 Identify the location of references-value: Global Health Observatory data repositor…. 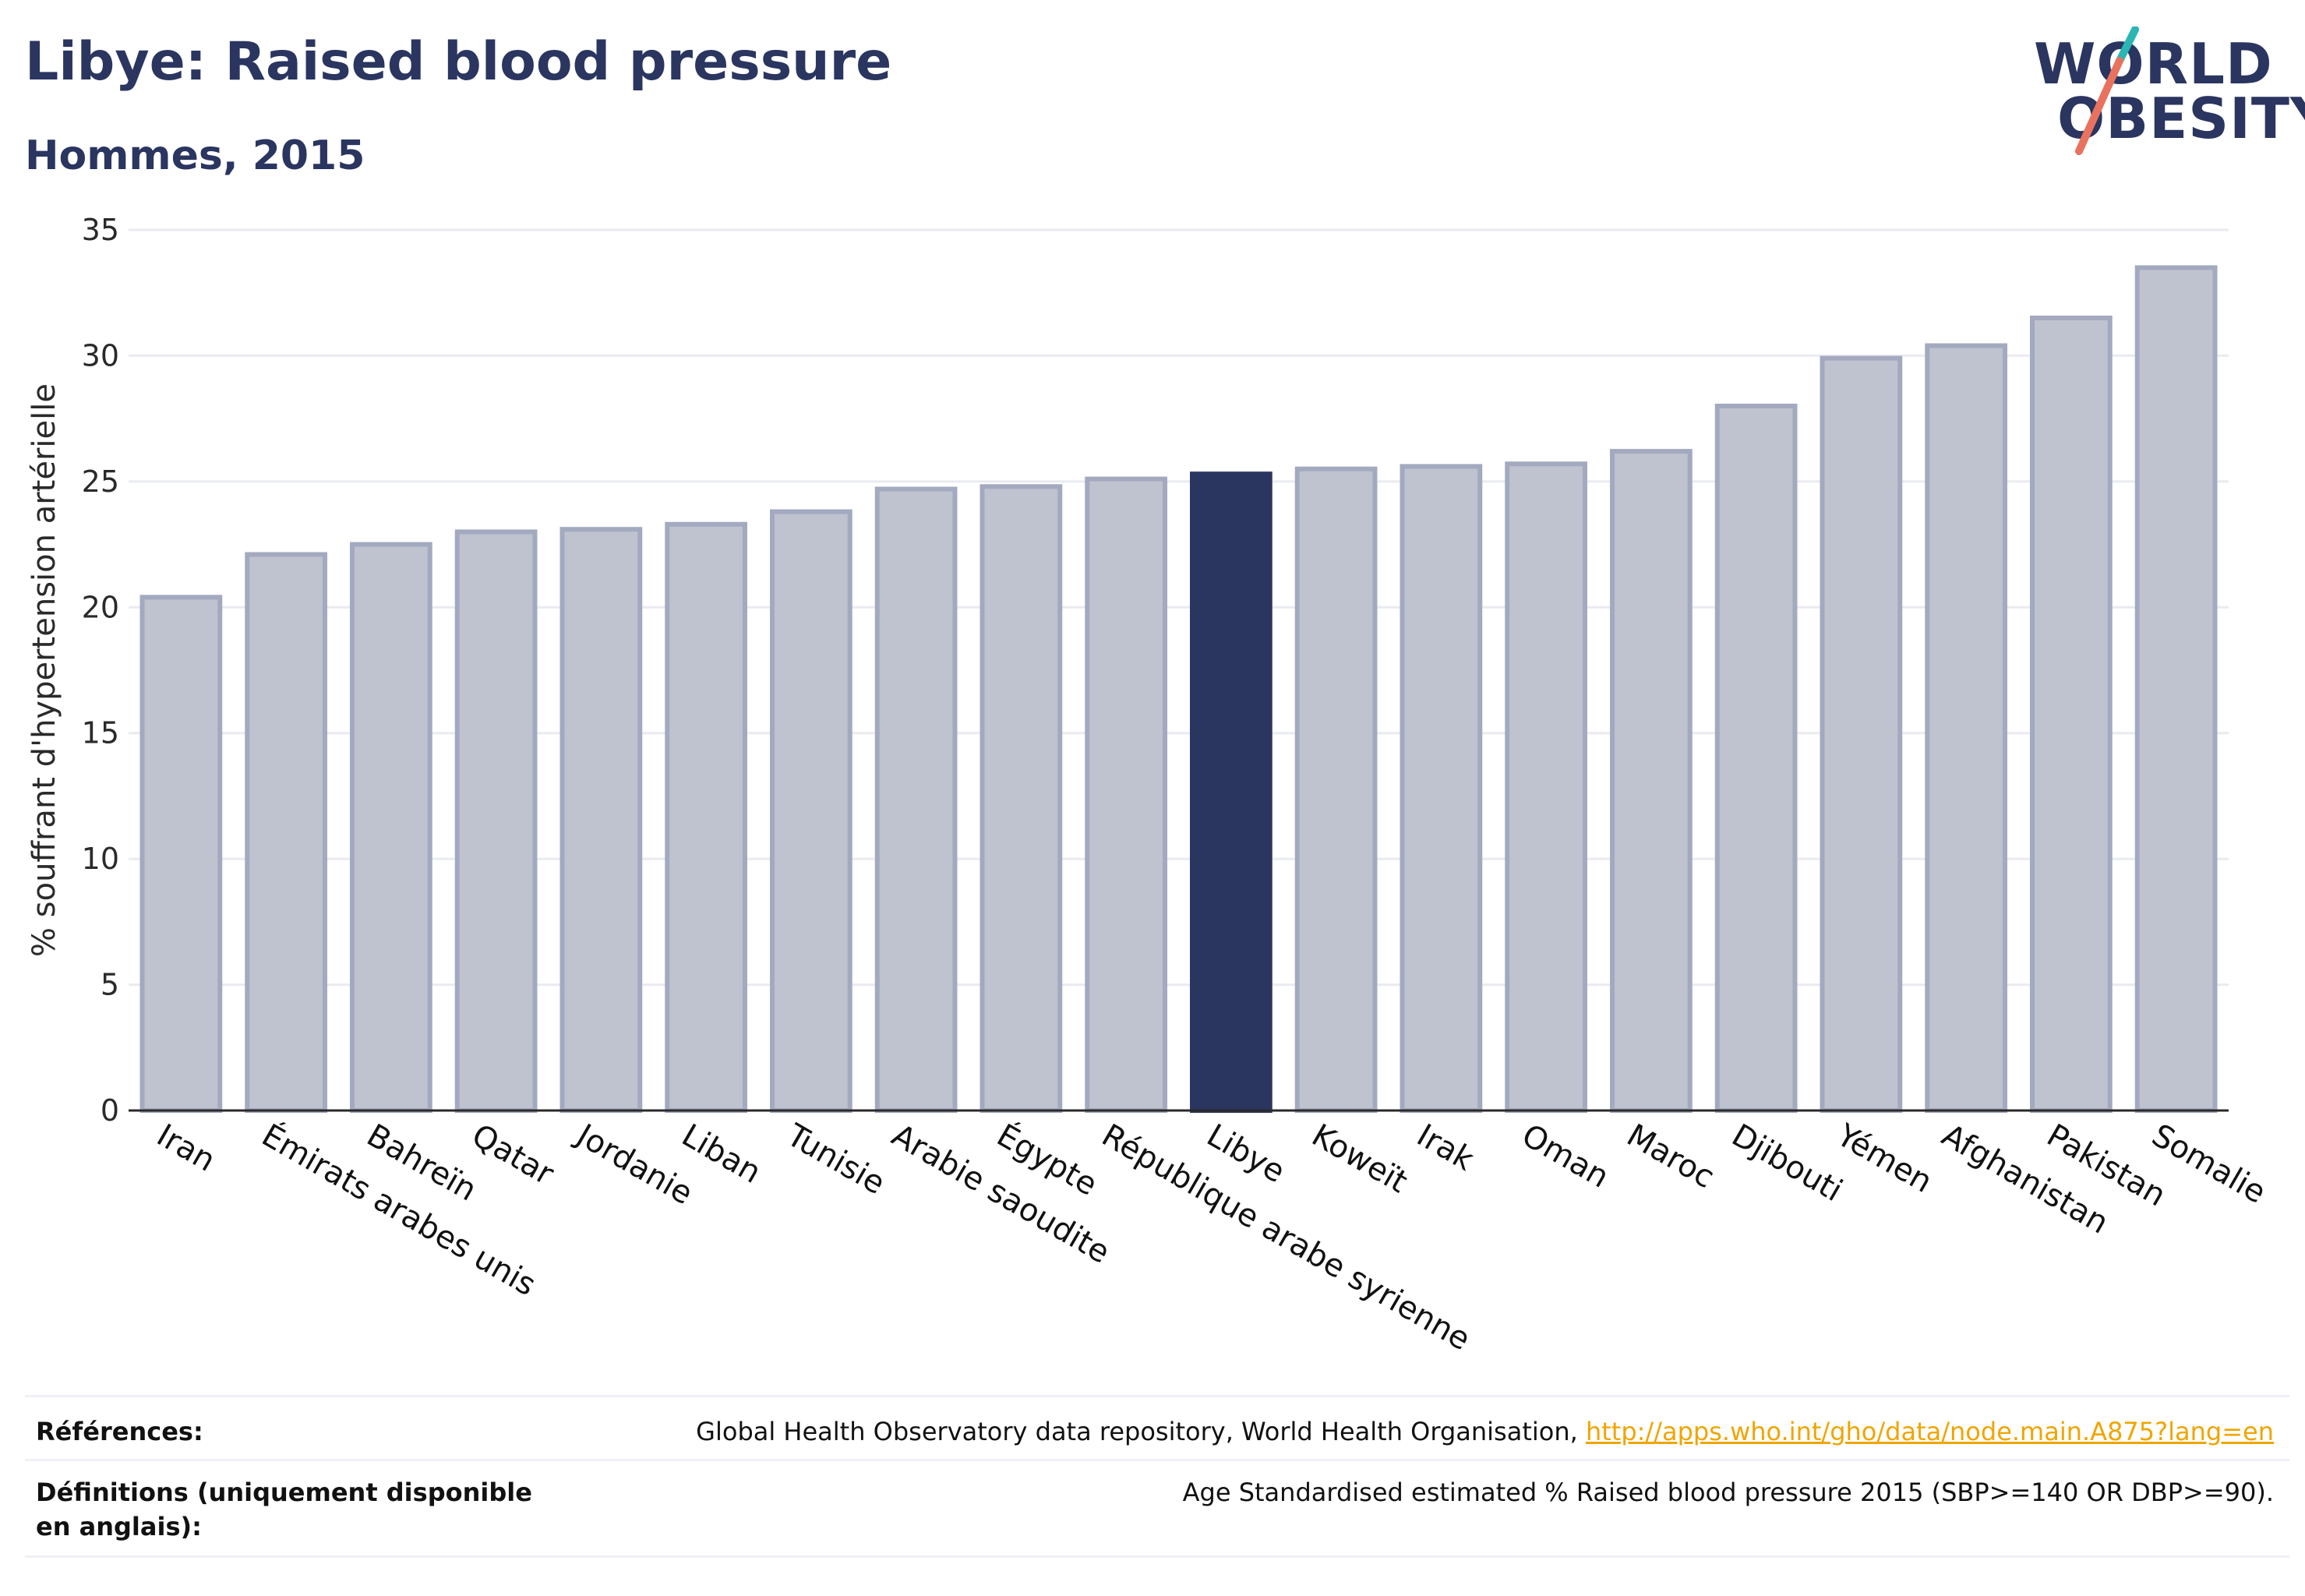
(1485, 1431).